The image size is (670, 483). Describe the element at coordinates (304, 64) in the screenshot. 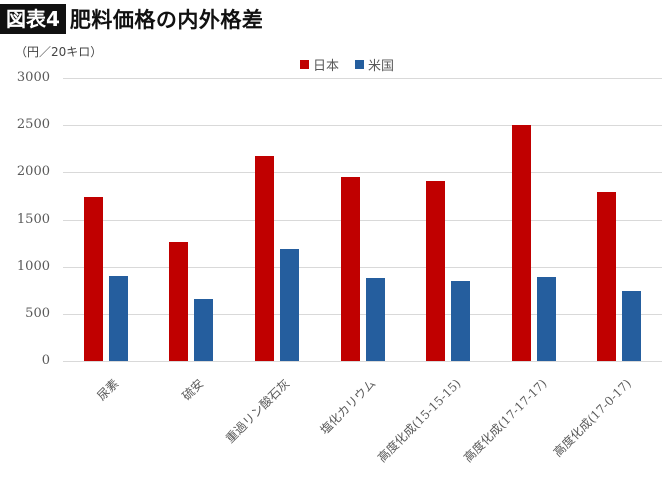

I see `legend-swatch-japan` at that location.